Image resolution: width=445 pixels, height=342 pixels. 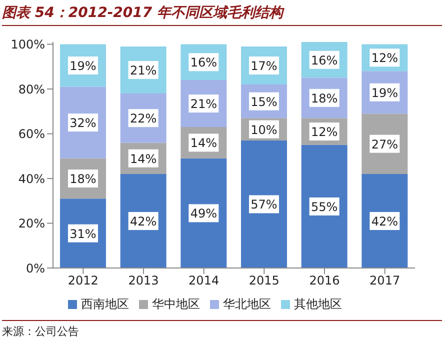 I want to click on y-tick-label: 80%, so click(x=31, y=89).